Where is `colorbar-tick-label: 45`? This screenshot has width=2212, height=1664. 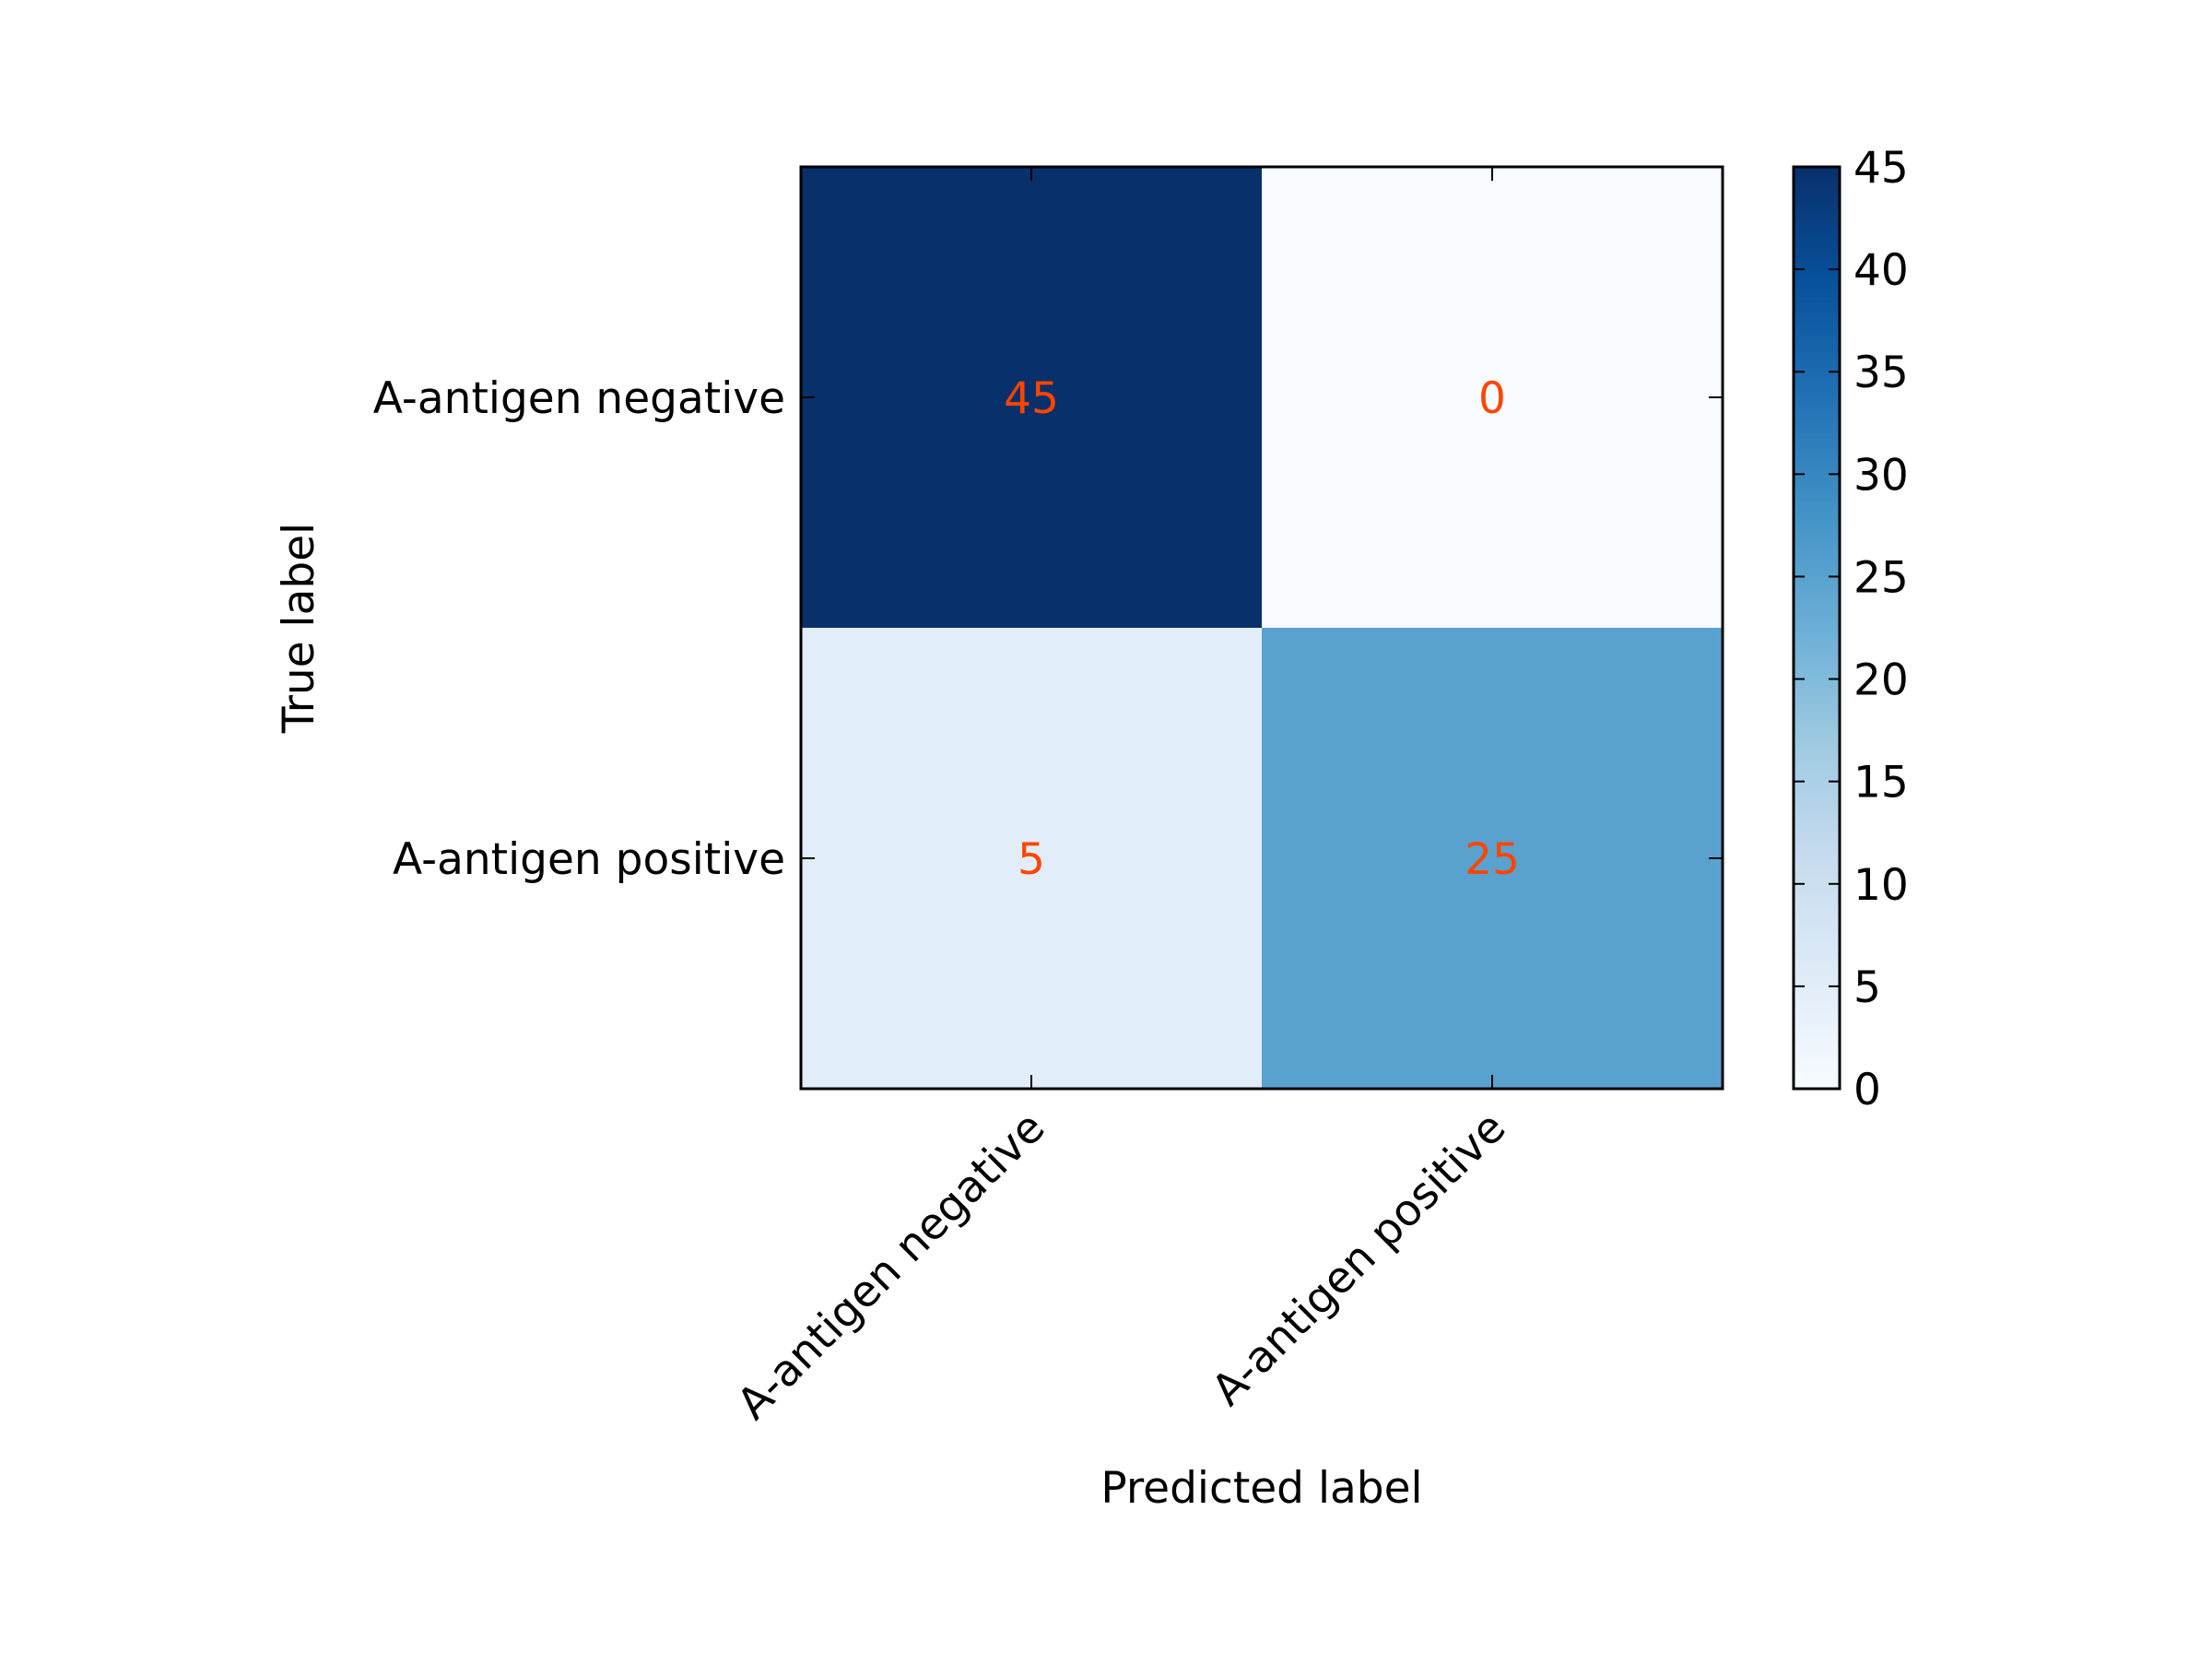 colorbar-tick-label: 45 is located at coordinates (1881, 168).